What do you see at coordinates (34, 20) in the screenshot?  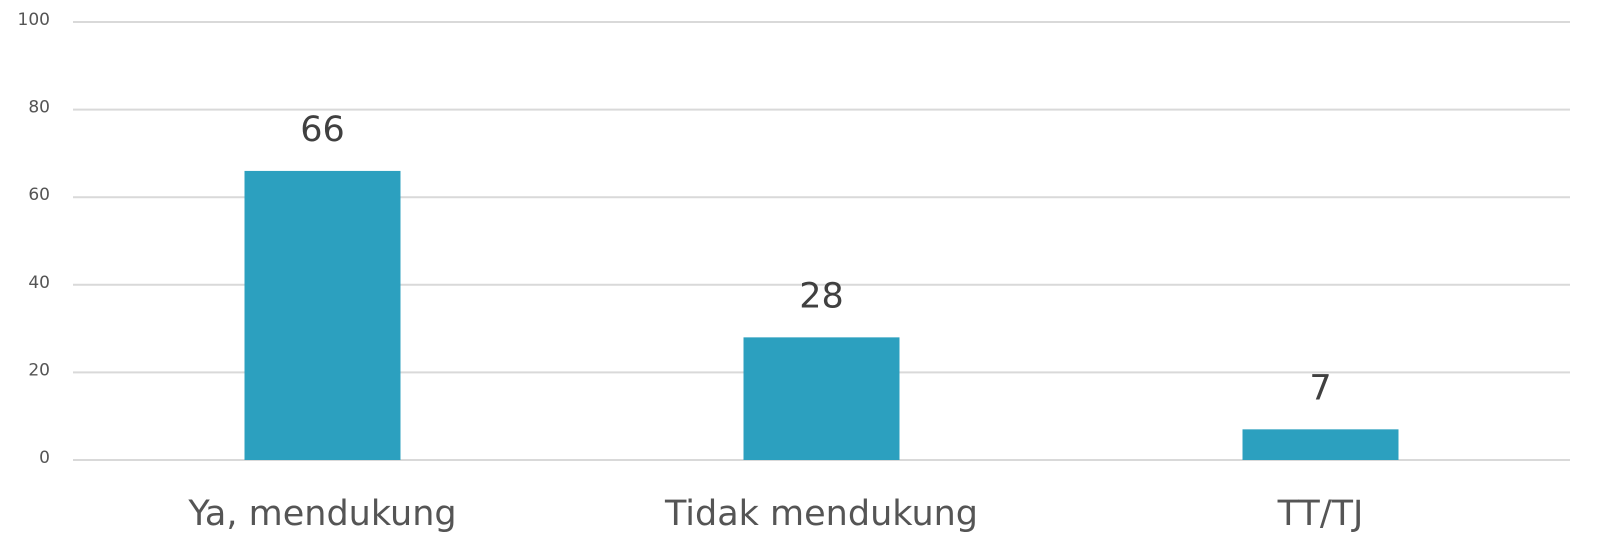 I see `y-tick-label: 100` at bounding box center [34, 20].